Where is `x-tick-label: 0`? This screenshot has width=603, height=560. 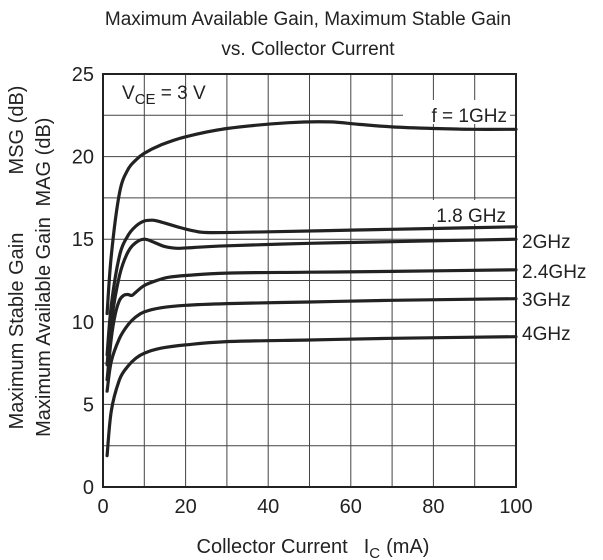 x-tick-label: 0 is located at coordinates (102, 507).